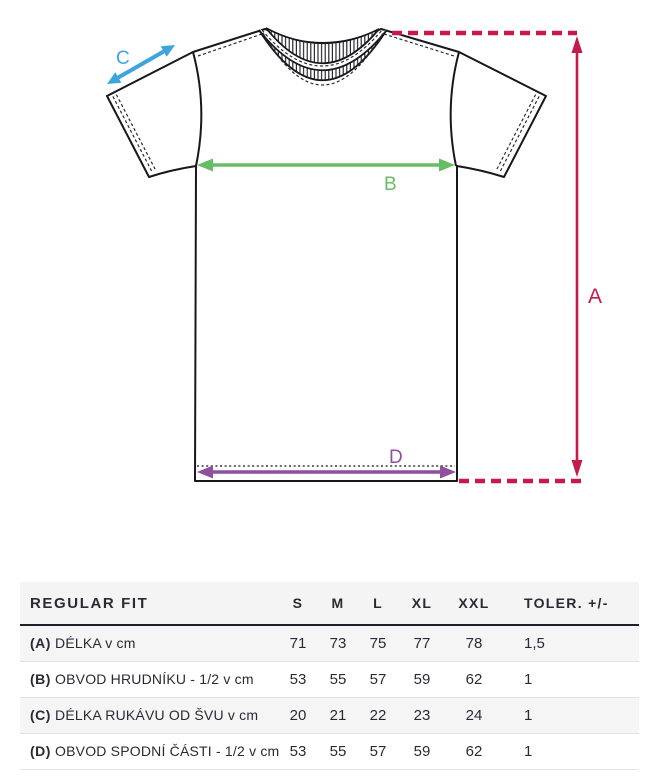 This screenshot has height=779, width=652. What do you see at coordinates (474, 643) in the screenshot?
I see `row-value: 78` at bounding box center [474, 643].